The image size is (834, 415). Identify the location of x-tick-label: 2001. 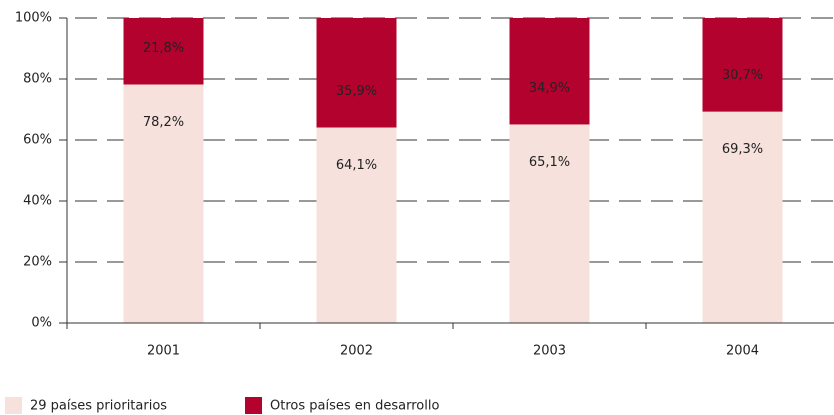
(163, 351).